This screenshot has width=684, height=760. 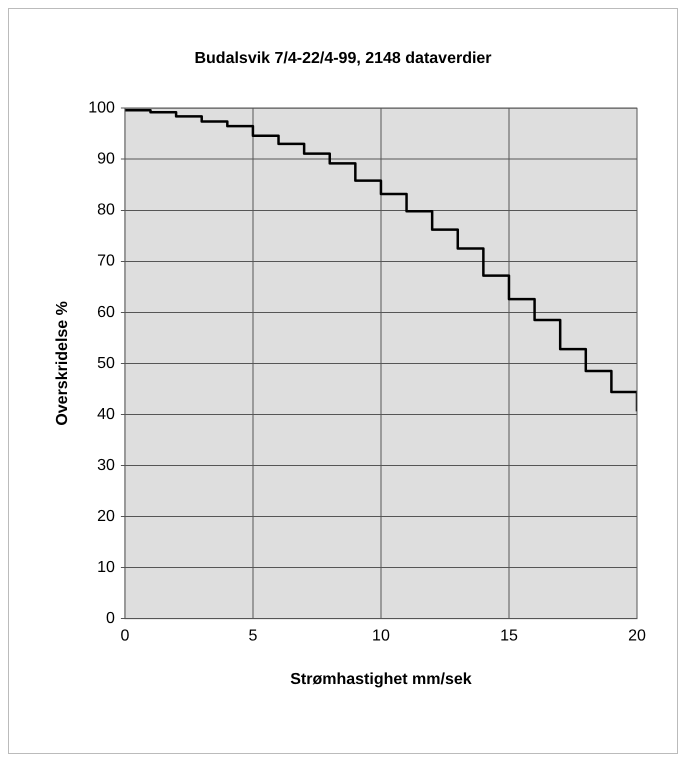 I want to click on x-tick-label: 0, so click(x=125, y=636).